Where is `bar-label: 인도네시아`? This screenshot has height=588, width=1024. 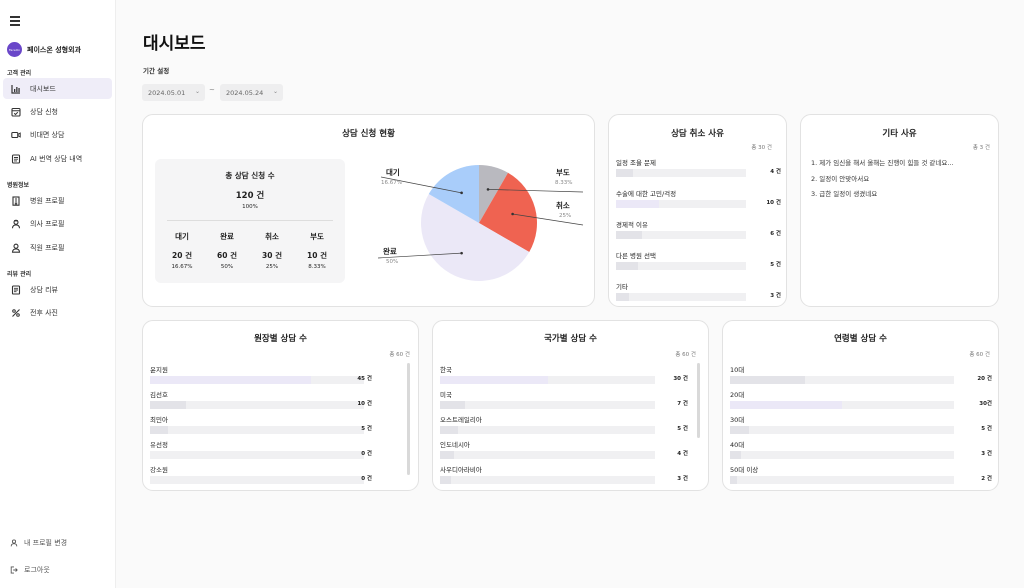
bar-label: 인도네시아 is located at coordinates (455, 445).